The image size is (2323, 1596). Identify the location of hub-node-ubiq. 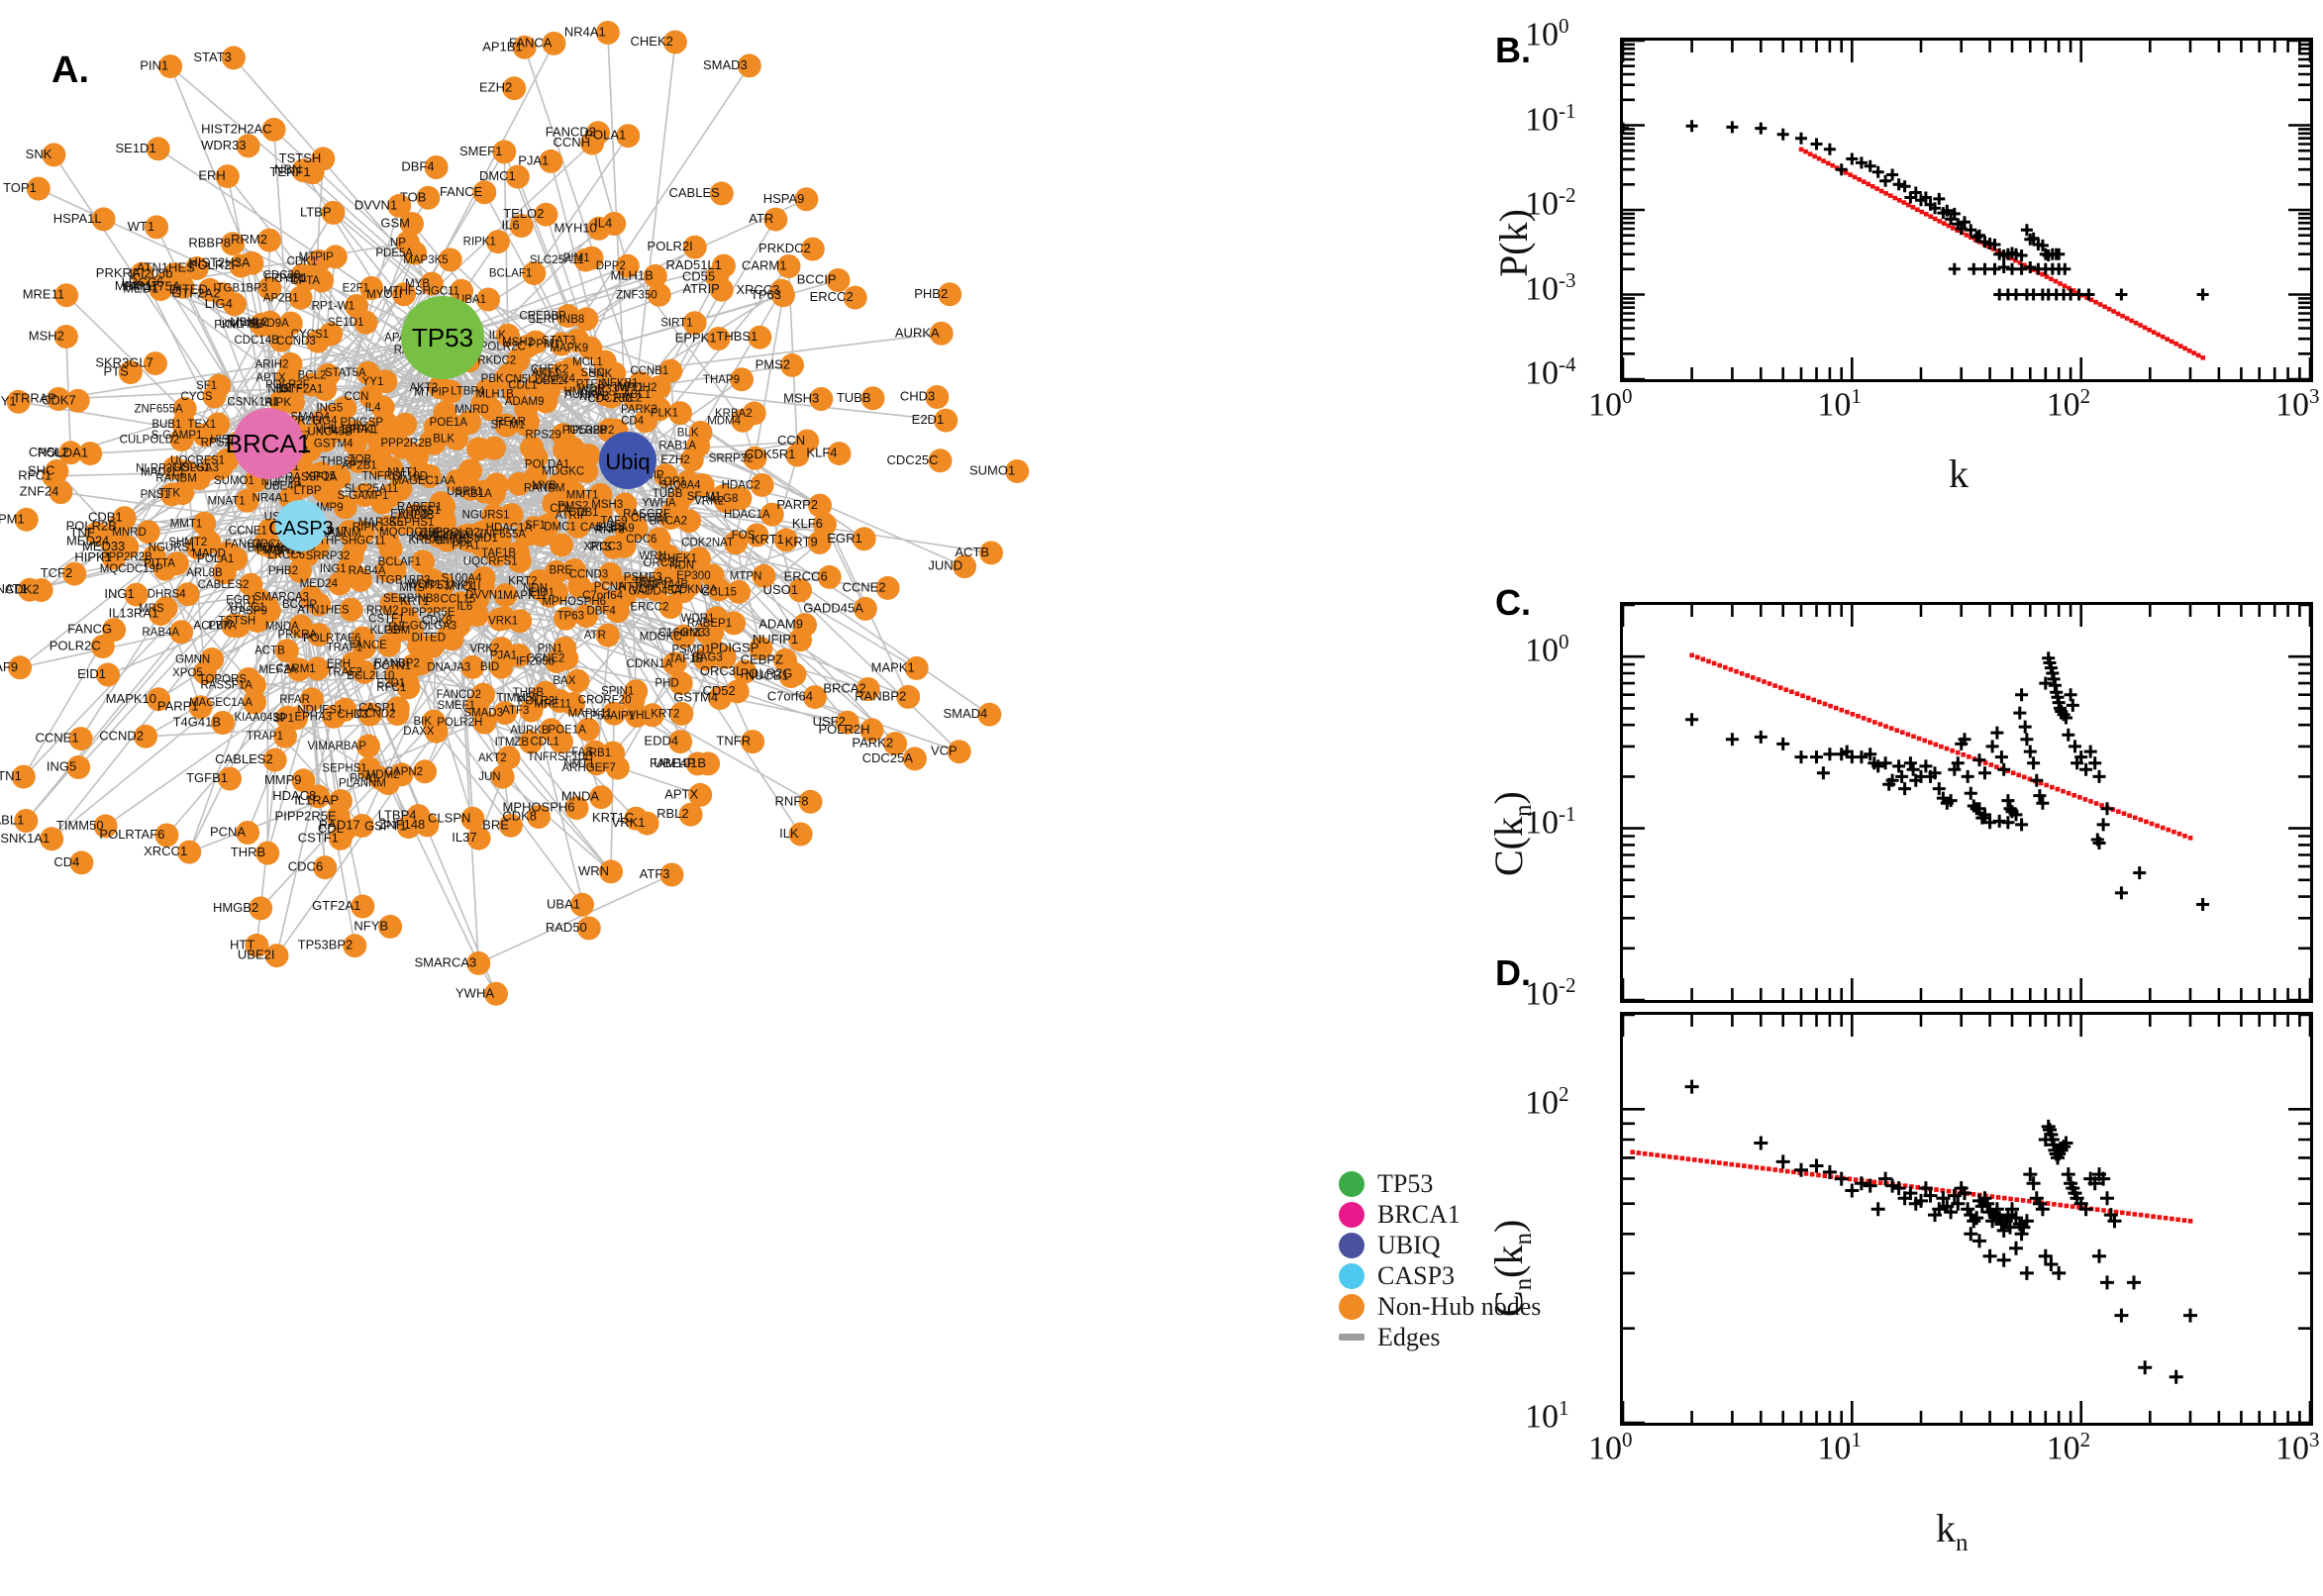
(627, 460).